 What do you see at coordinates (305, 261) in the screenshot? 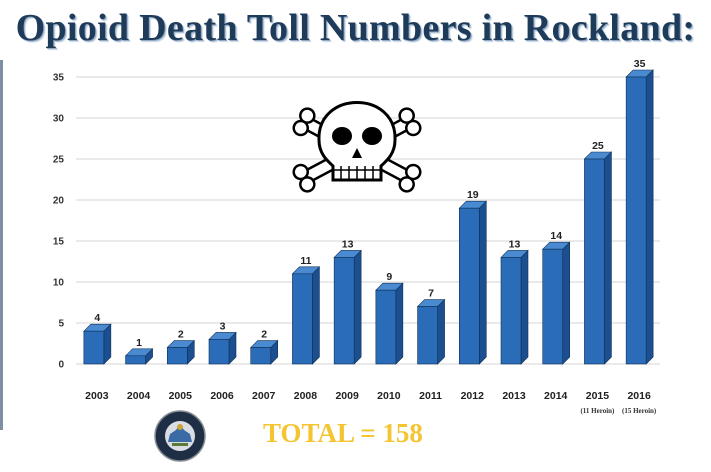
I see `data-label: 11` at bounding box center [305, 261].